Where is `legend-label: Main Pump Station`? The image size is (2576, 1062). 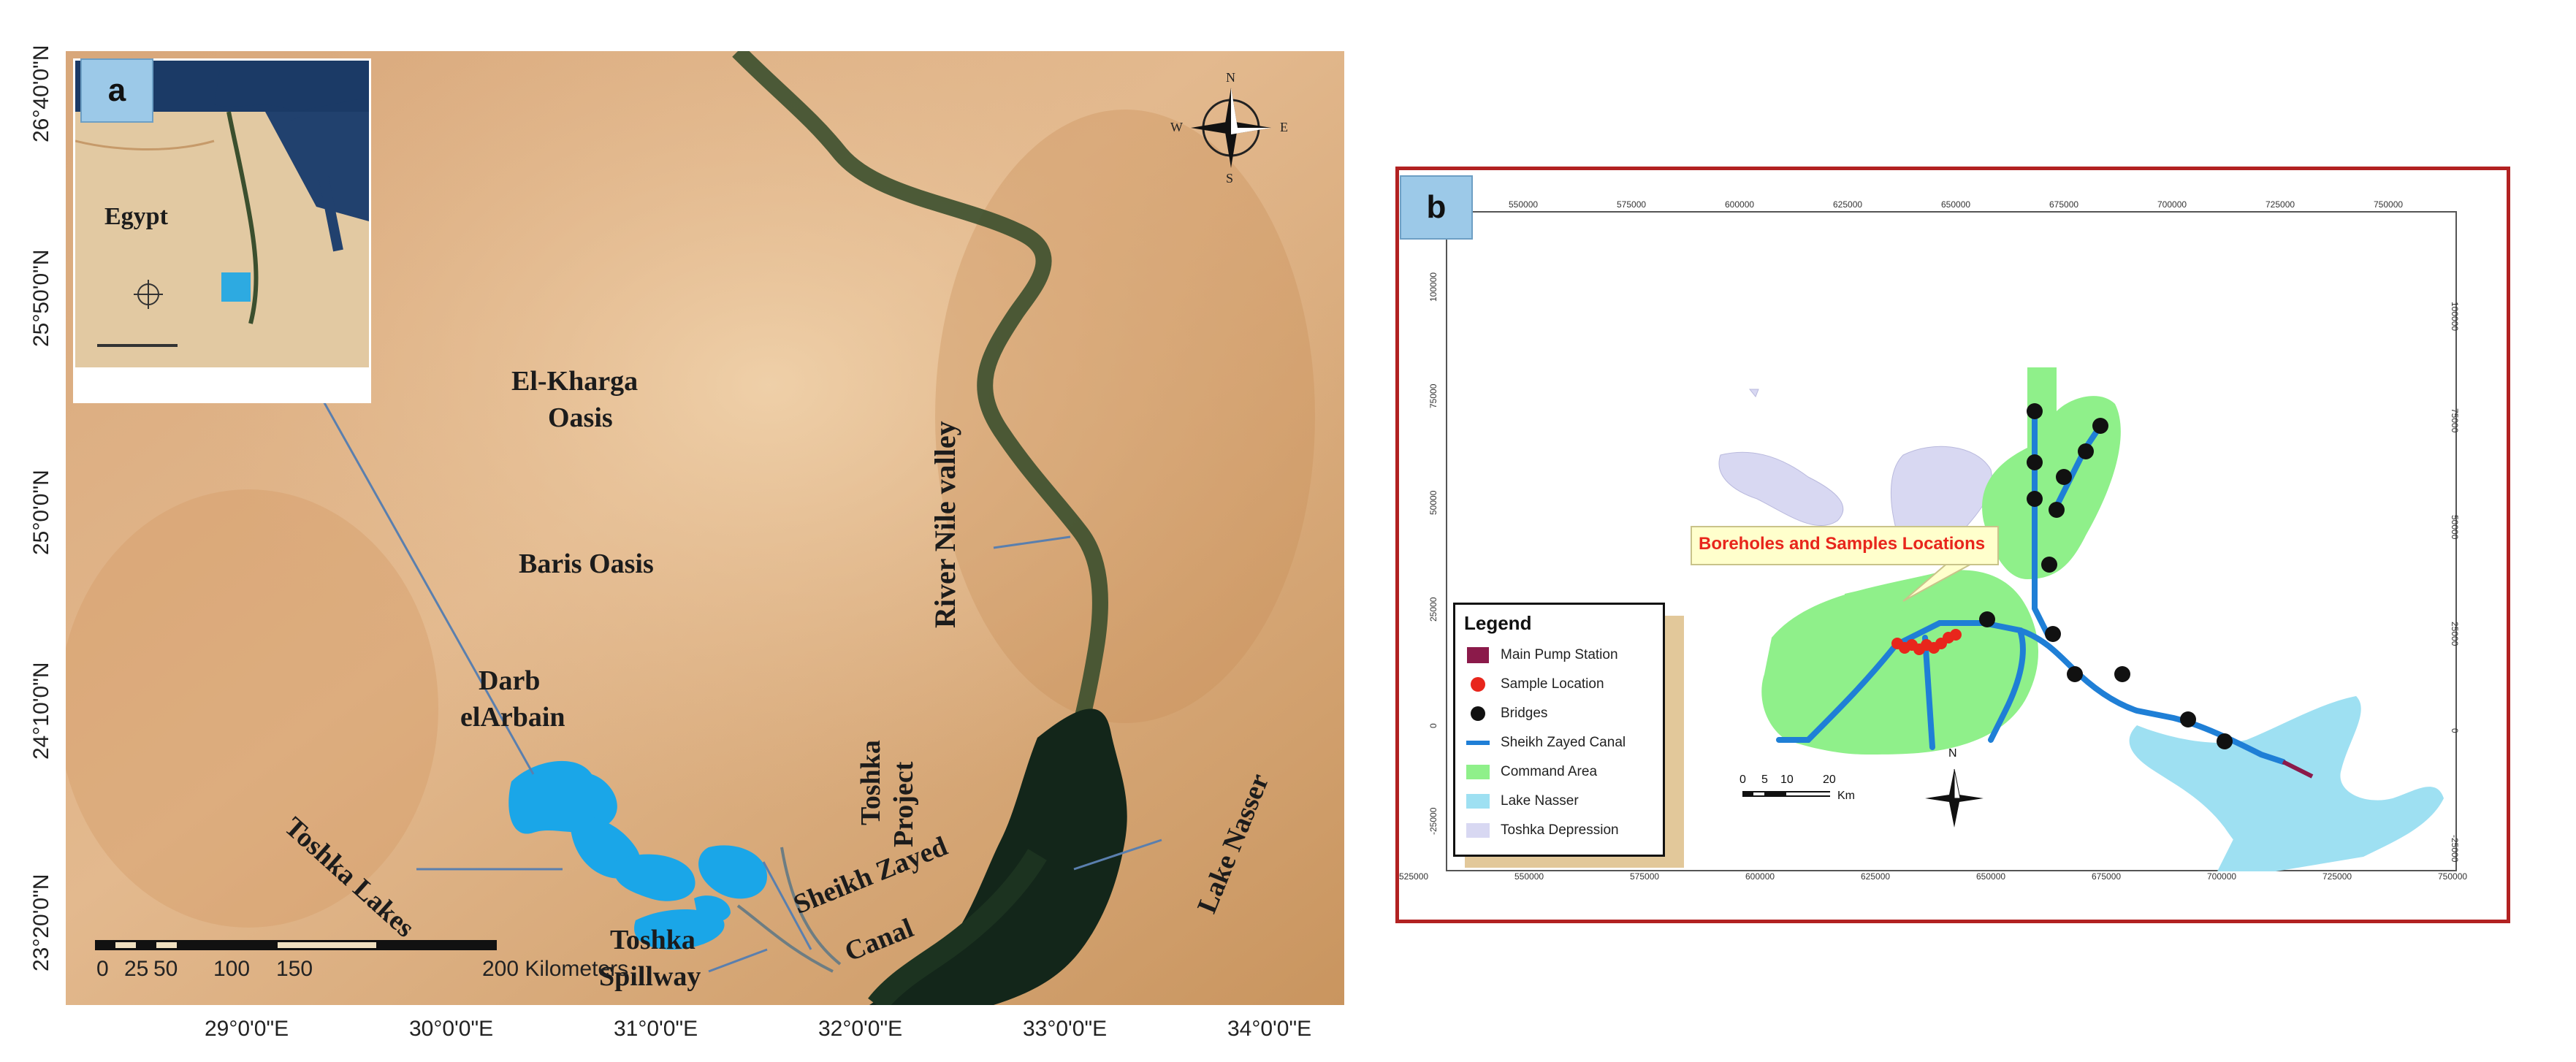
legend-label: Main Pump Station is located at coordinates (1560, 654).